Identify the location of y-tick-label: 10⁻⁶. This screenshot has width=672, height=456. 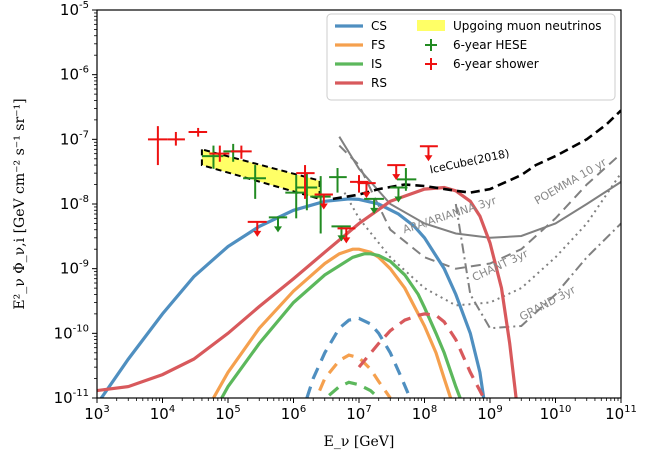
(74, 74).